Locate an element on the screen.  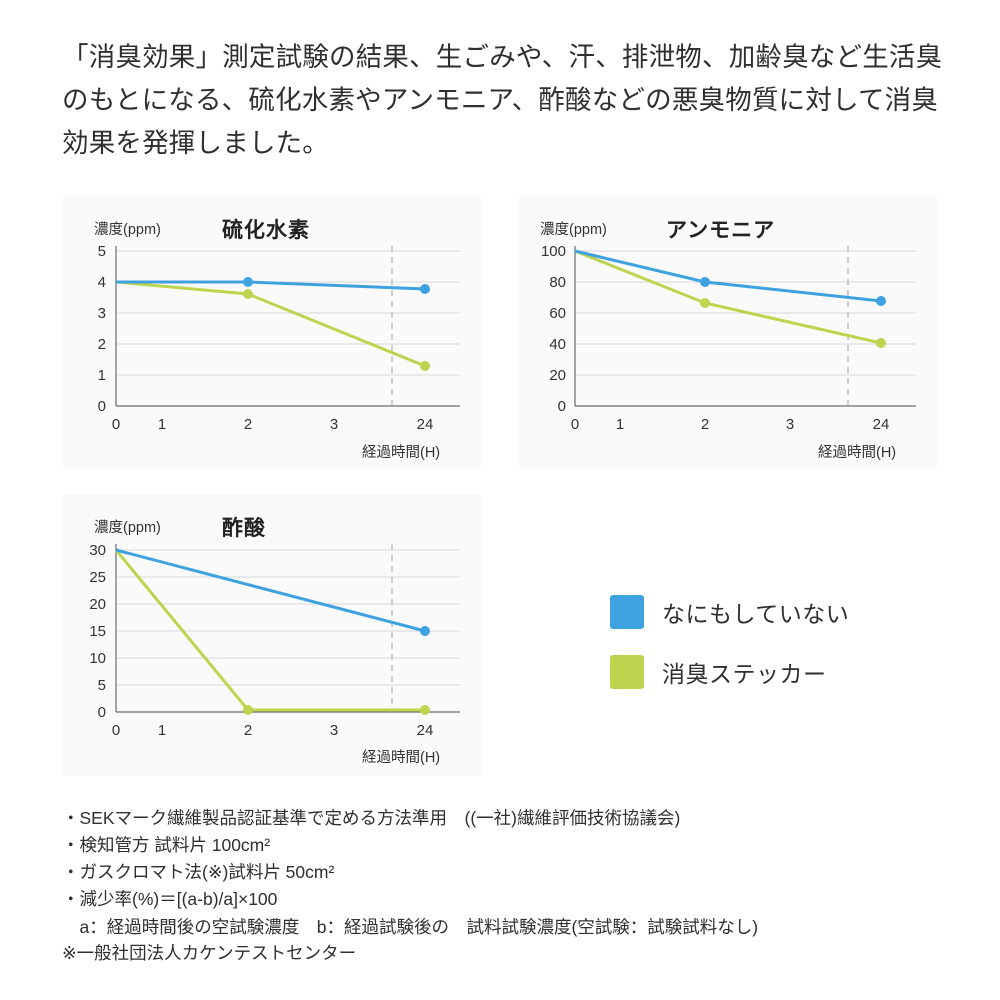
chart-svg-hydrogen-sulfide: 5 4 3 2 1 0 0 1 2 3 24 is located at coordinates (279, 338).